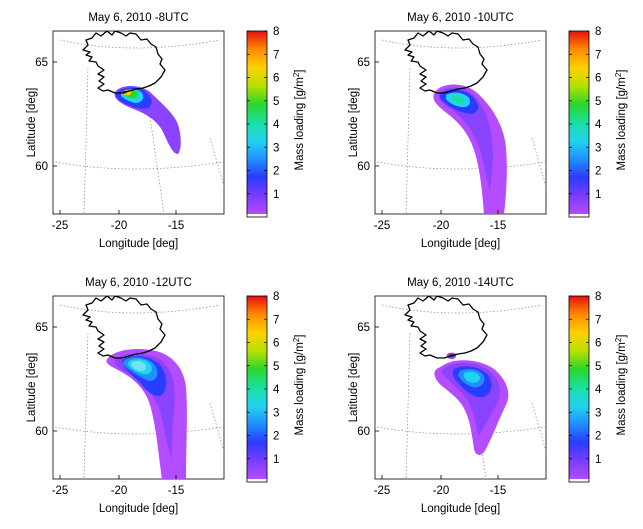 This screenshot has height=529, width=643. What do you see at coordinates (138, 283) in the screenshot?
I see `chart-title: May 6, 2010 -12UTC` at bounding box center [138, 283].